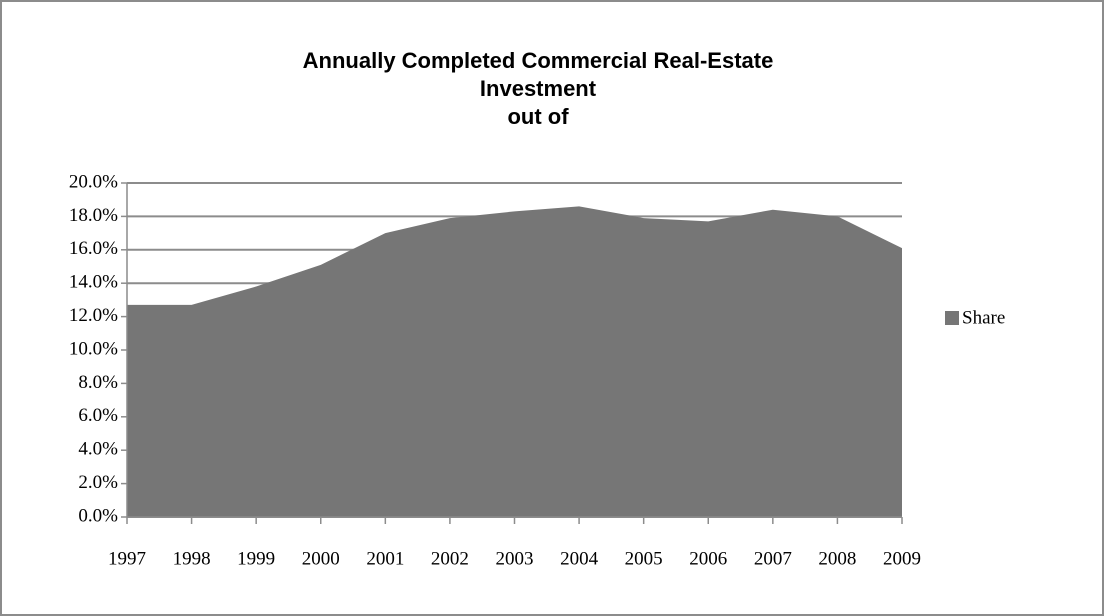  What do you see at coordinates (902, 558) in the screenshot?
I see `x-tick-label: 2009` at bounding box center [902, 558].